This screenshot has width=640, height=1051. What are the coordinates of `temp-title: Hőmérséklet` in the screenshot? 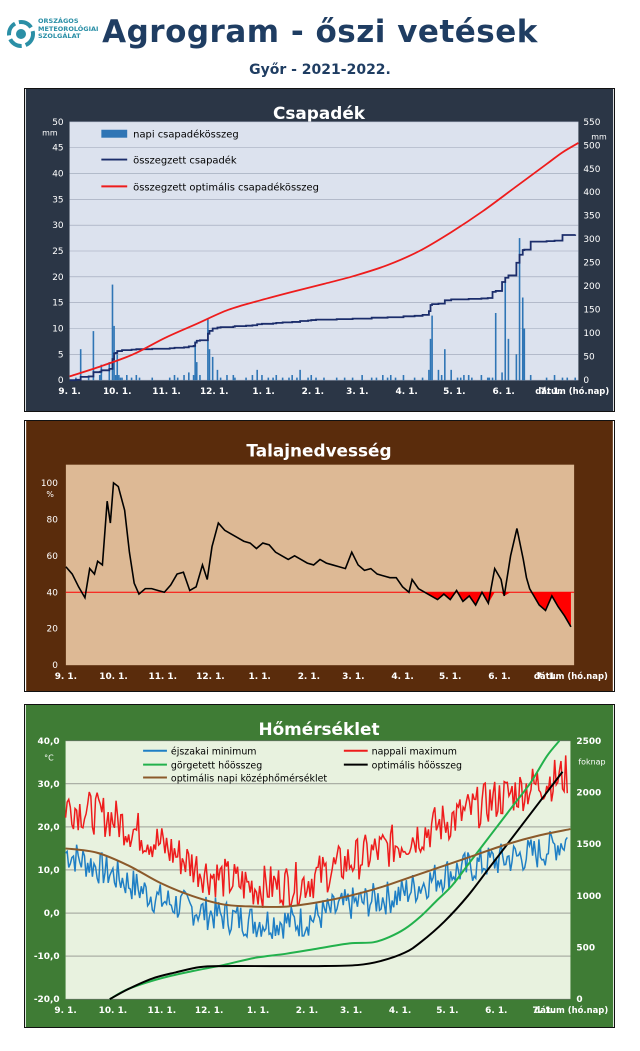 It's located at (318, 729).